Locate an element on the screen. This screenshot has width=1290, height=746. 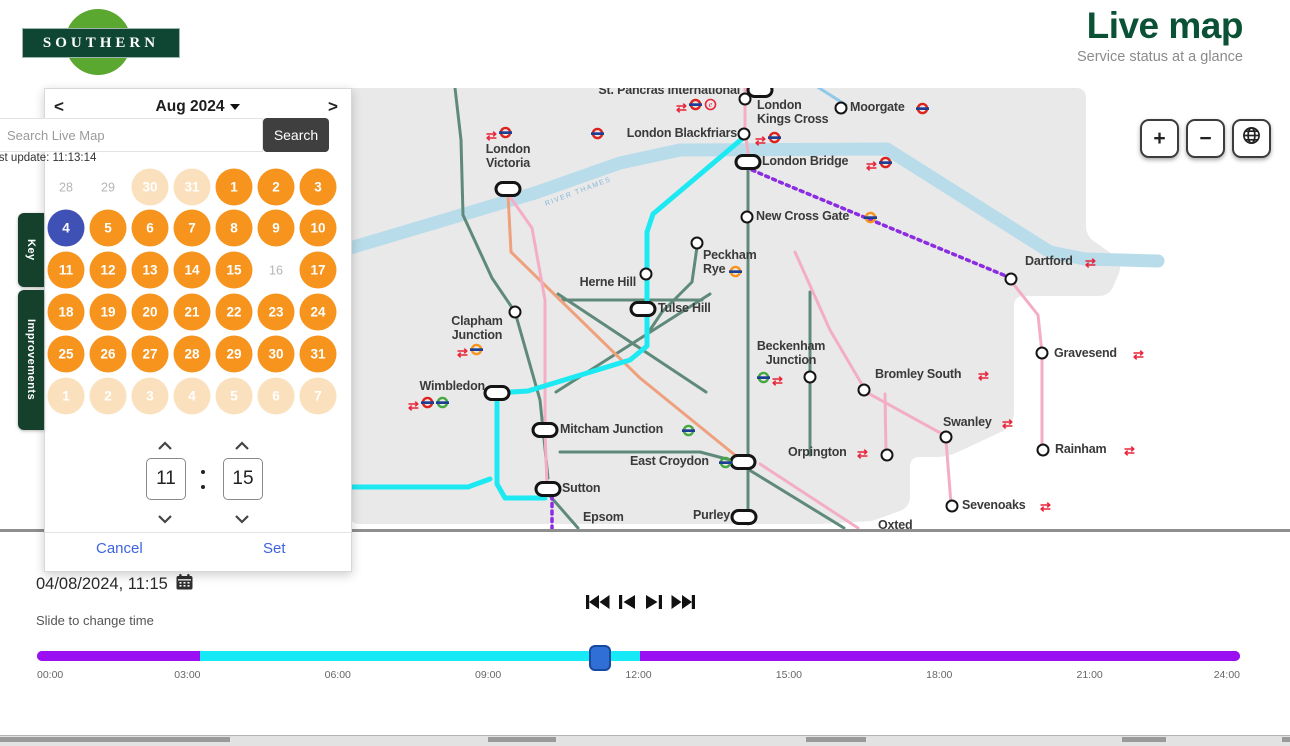
new-cross-gate-marker is located at coordinates (747, 217).